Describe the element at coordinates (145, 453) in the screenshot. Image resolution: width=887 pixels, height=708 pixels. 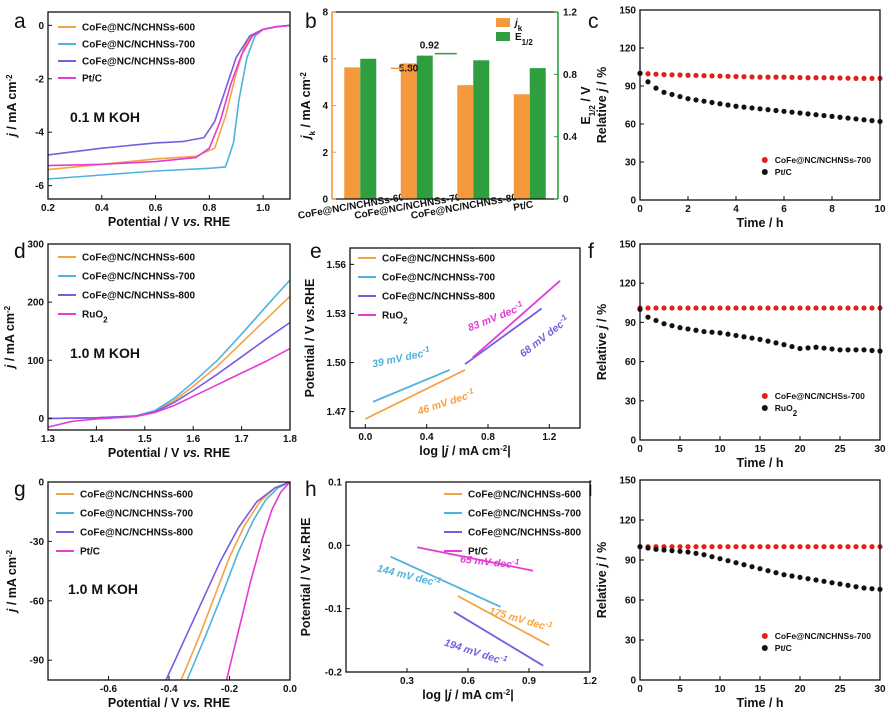
I see `panel-d-xlabel-part: Potential / V` at that location.